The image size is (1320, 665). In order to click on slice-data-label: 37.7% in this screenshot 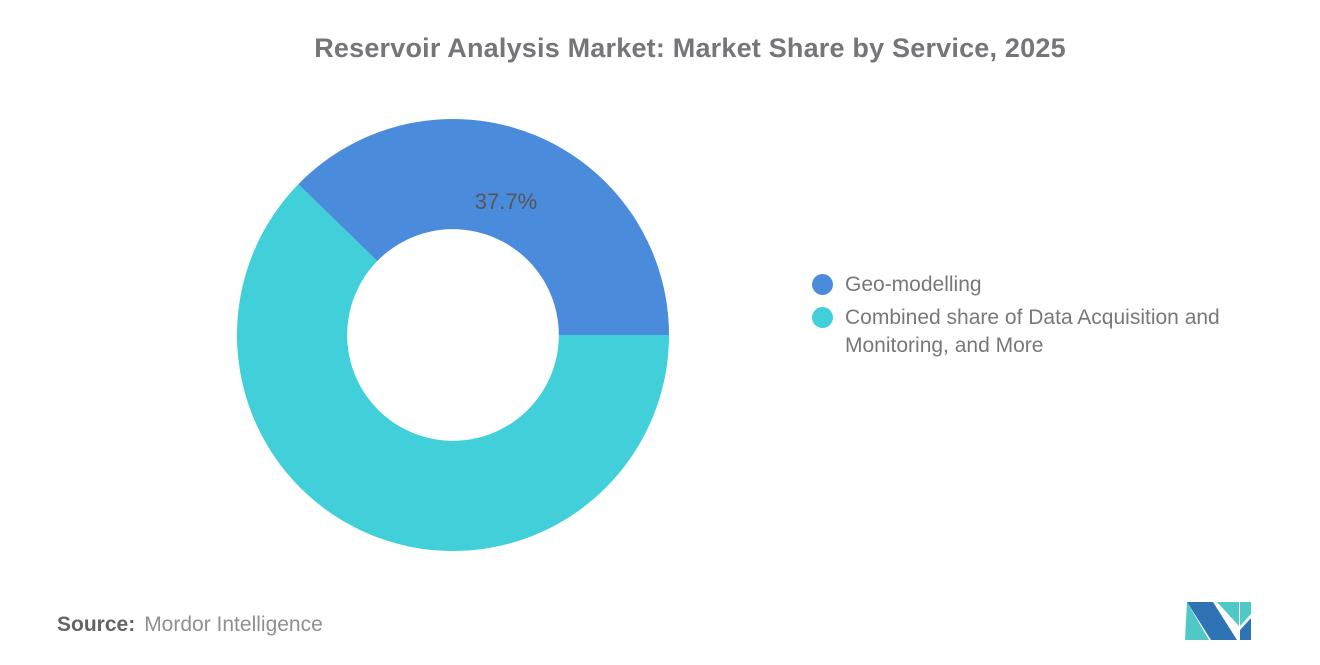, I will do `click(506, 201)`.